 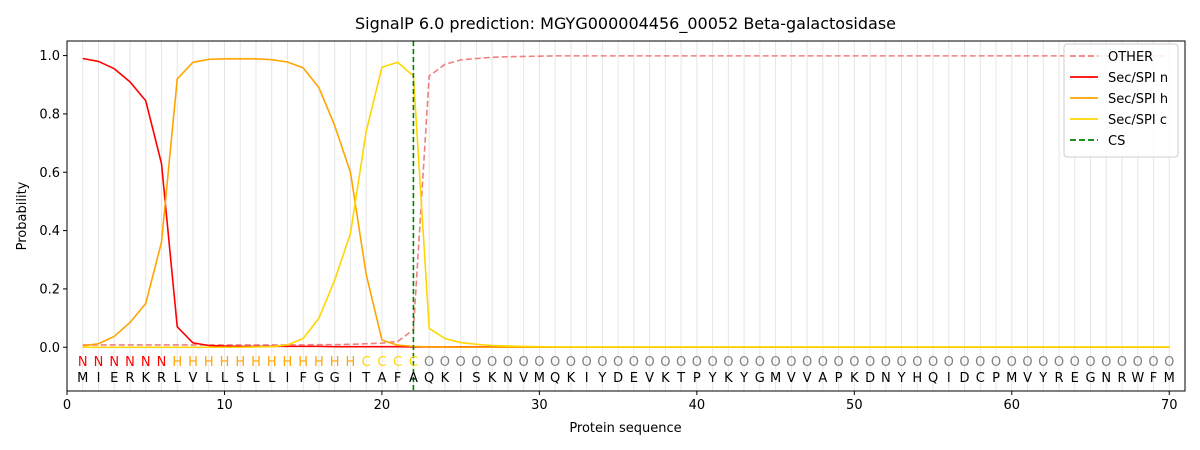 I want to click on legend-label: Sec/SPI n, so click(x=1138, y=78).